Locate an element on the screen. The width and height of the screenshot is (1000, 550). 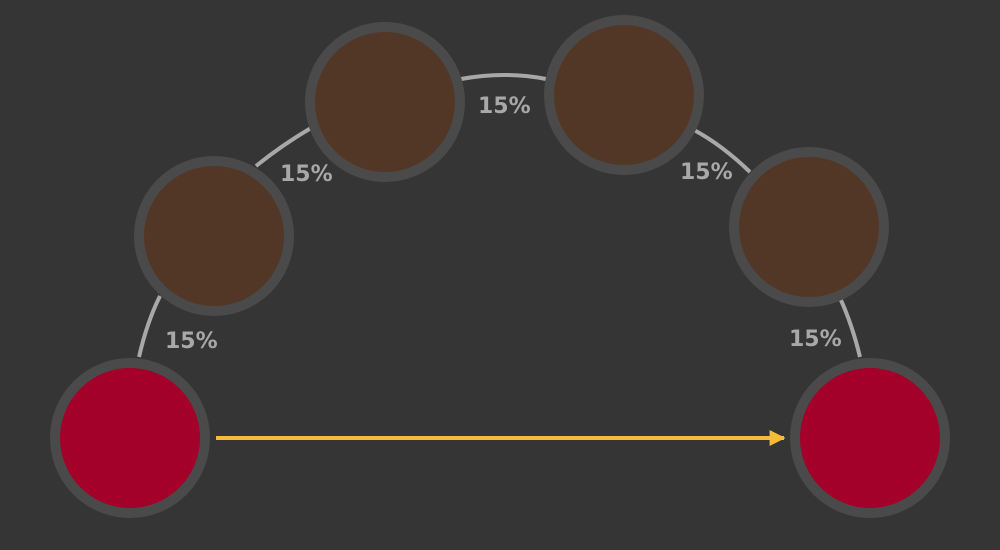
edge-label-hop-2-hop-3: 15% is located at coordinates (504, 106).